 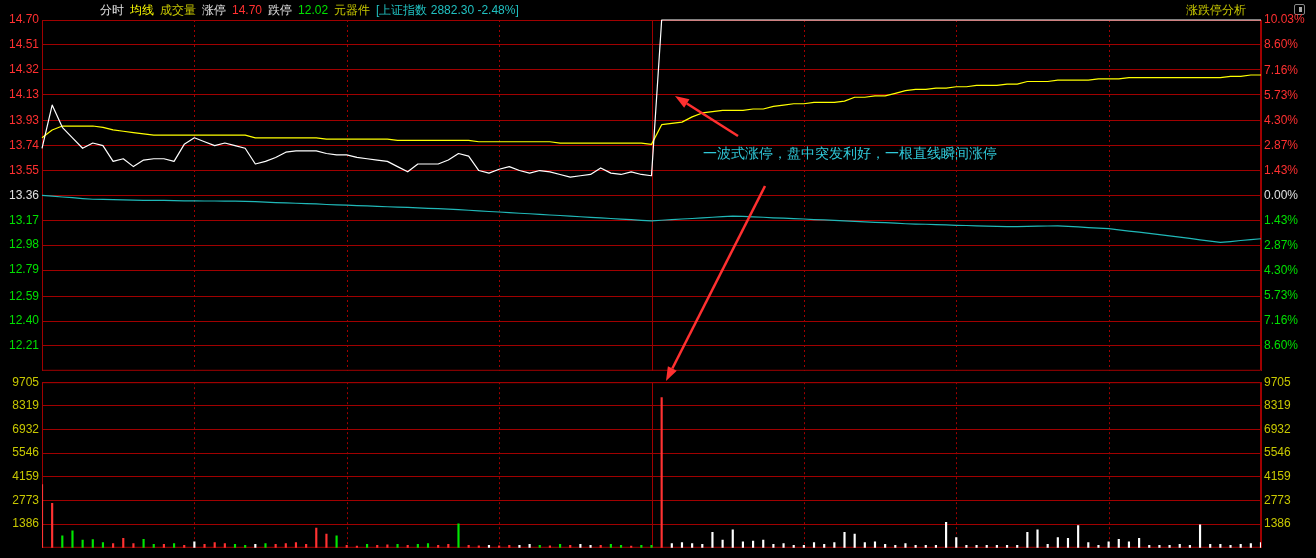 What do you see at coordinates (1278, 499) in the screenshot?
I see `y2-tick-label: 2773` at bounding box center [1278, 499].